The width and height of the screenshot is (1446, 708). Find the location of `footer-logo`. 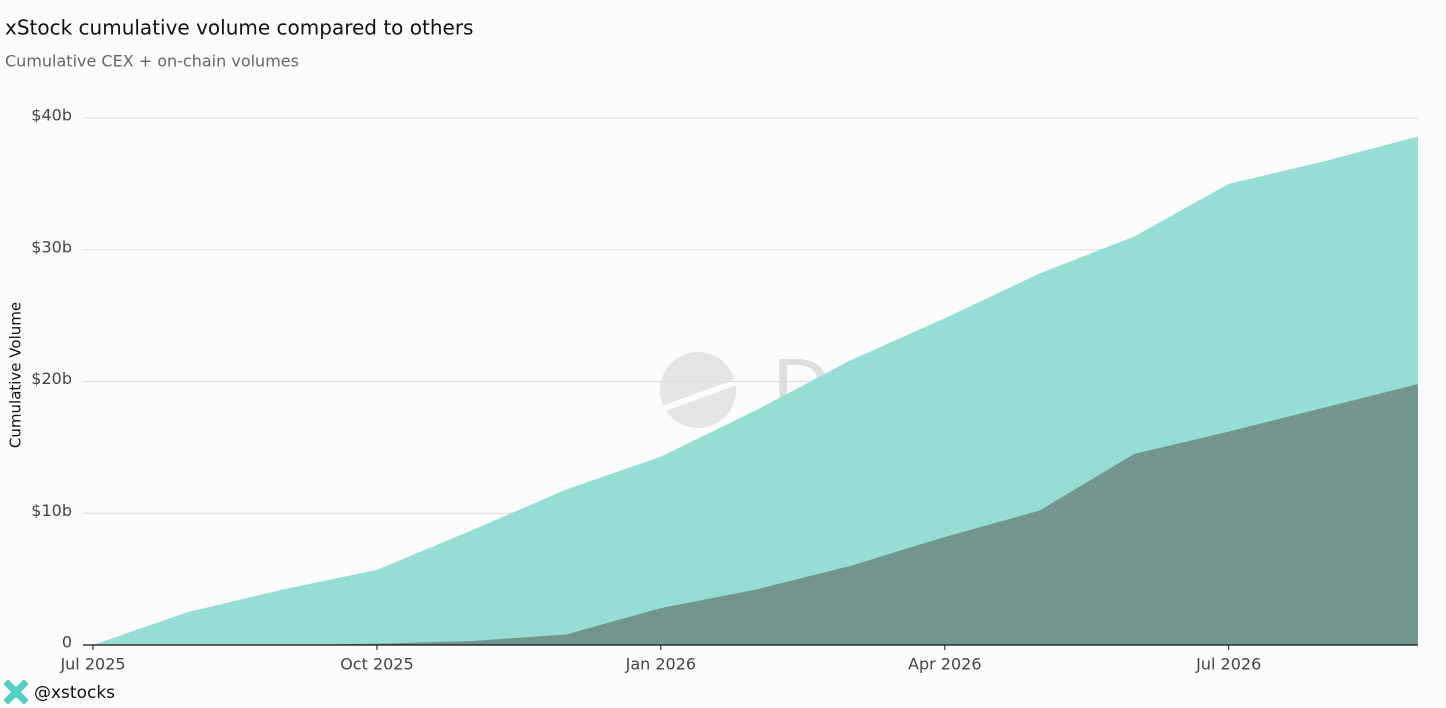

footer-logo is located at coordinates (16, 692).